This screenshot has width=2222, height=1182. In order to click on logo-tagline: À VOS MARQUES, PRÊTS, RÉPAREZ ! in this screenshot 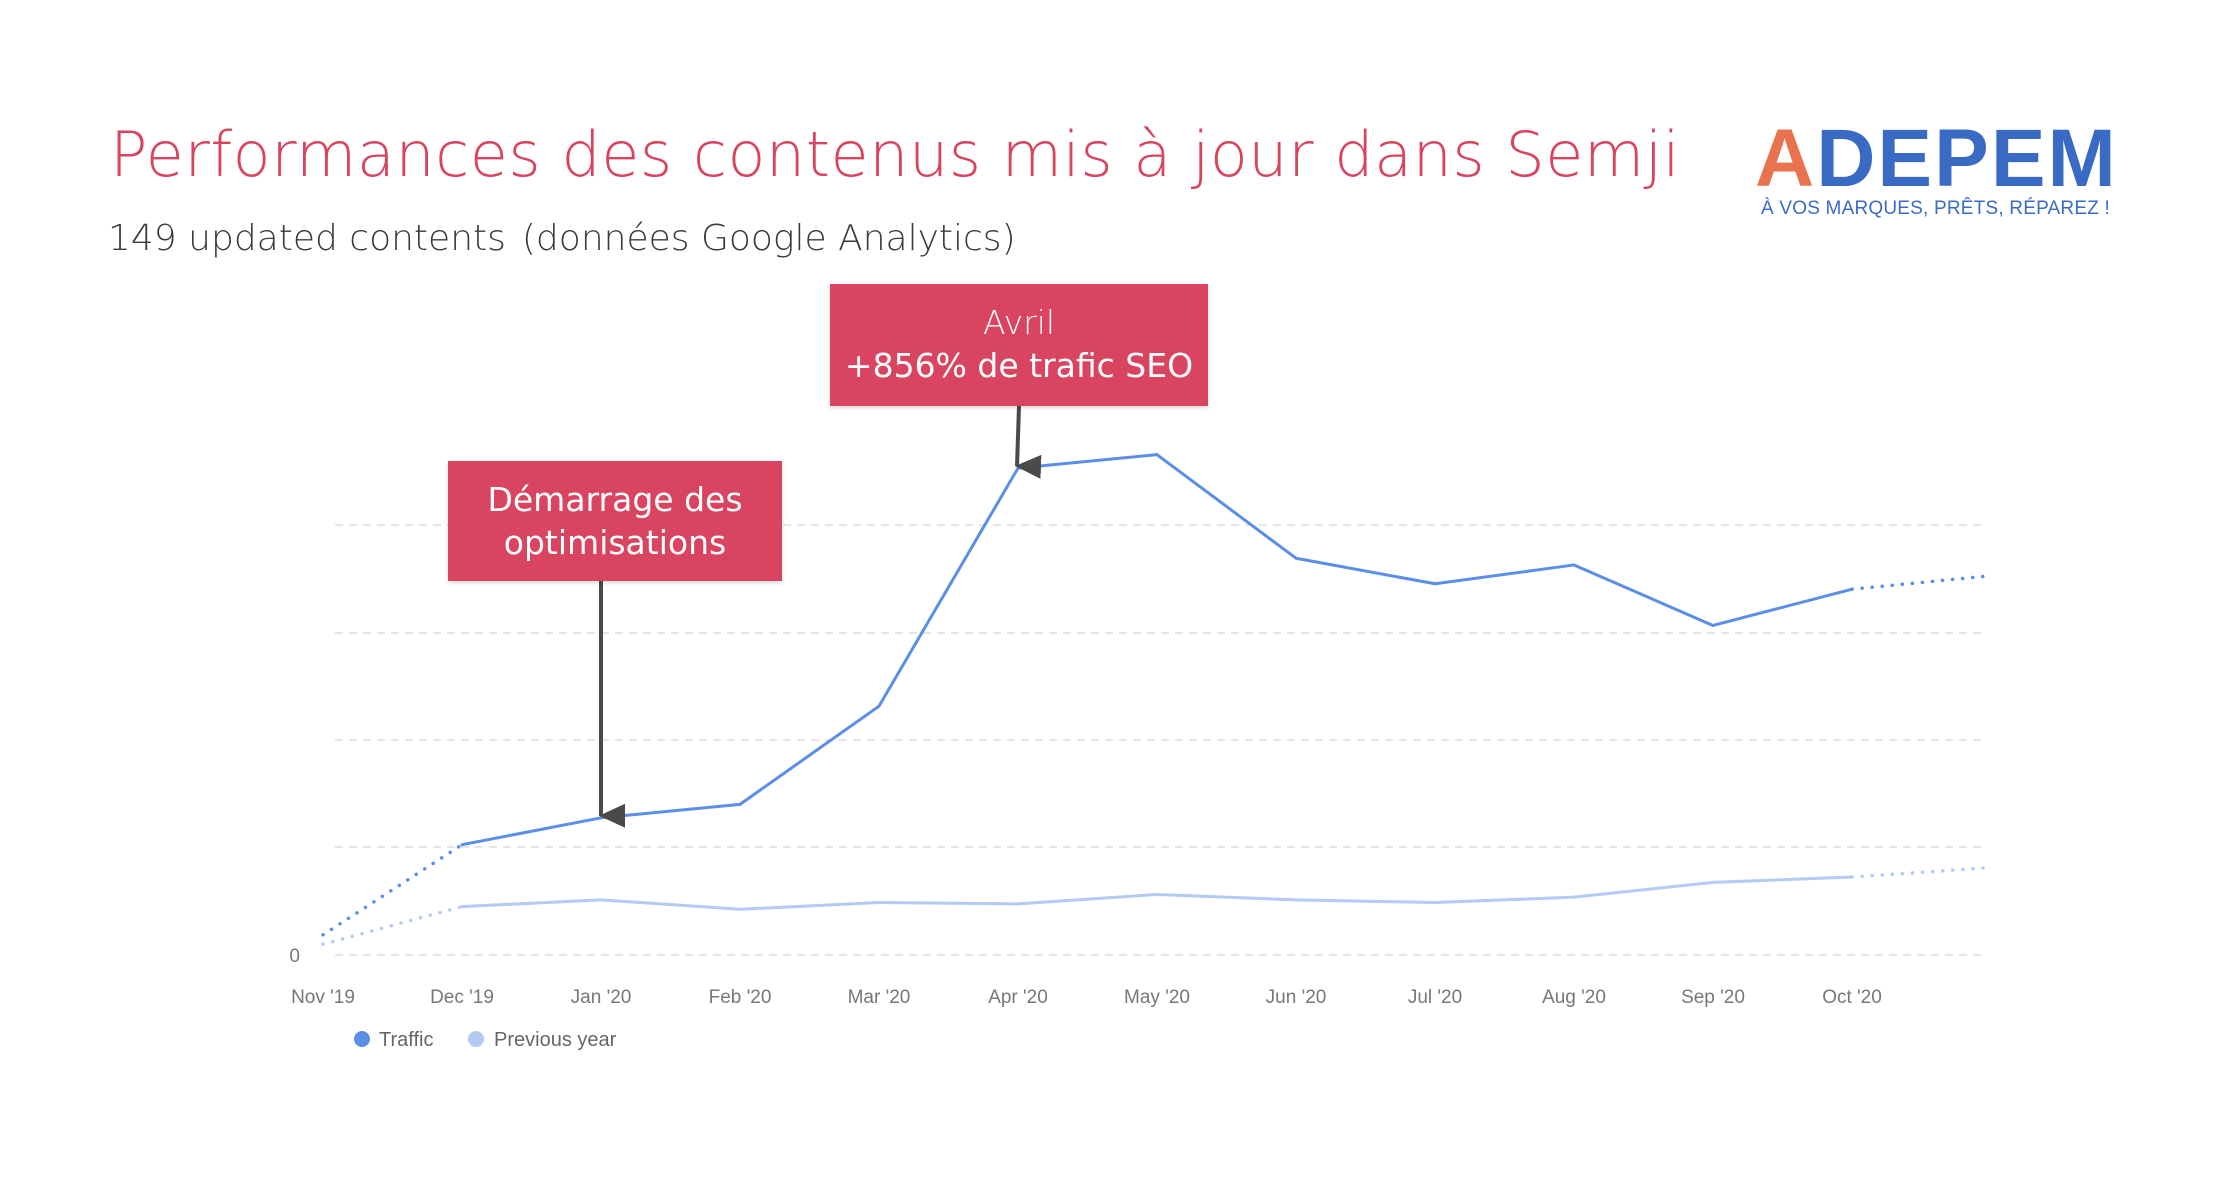, I will do `click(1935, 208)`.